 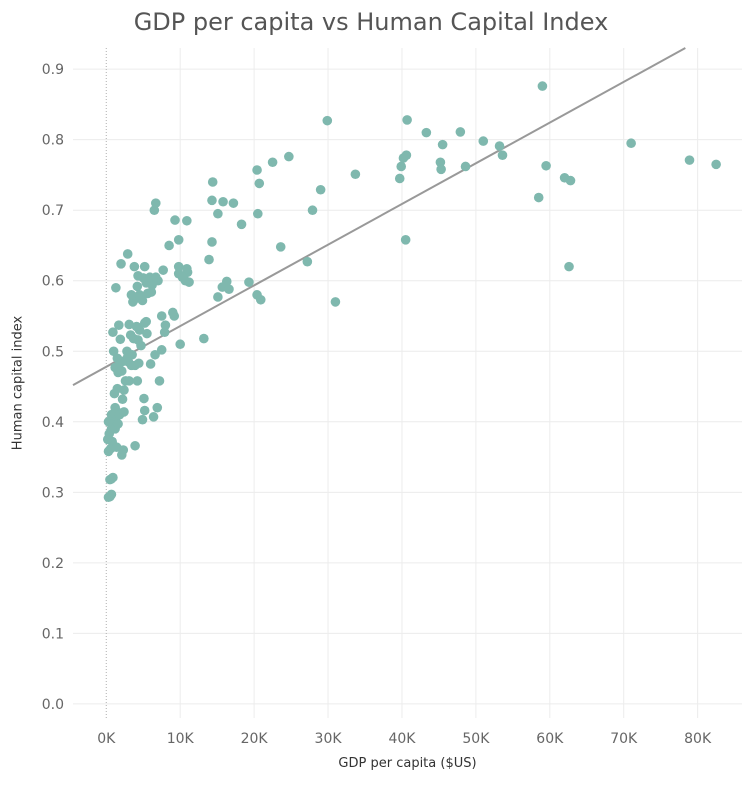 I want to click on y-tick-label: 0.1, so click(x=53, y=634).